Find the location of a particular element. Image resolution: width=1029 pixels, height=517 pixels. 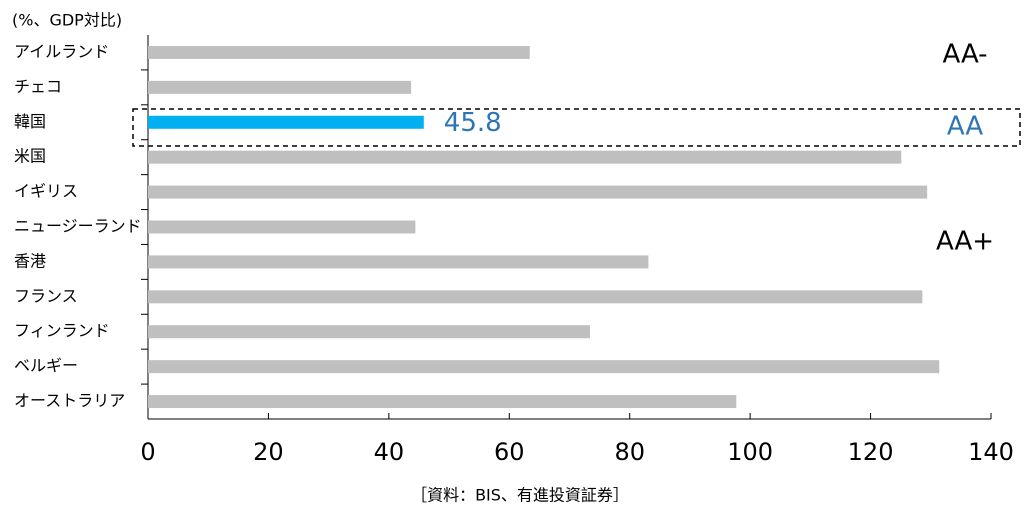

x-tick-label: 60 is located at coordinates (509, 452).